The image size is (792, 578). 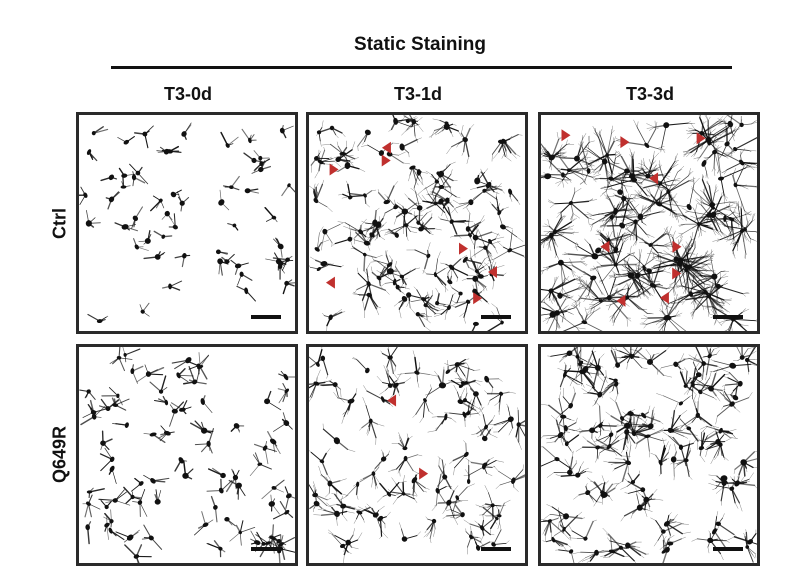 What do you see at coordinates (417, 223) in the screenshot?
I see `panel-ctrl-t3-1d` at bounding box center [417, 223].